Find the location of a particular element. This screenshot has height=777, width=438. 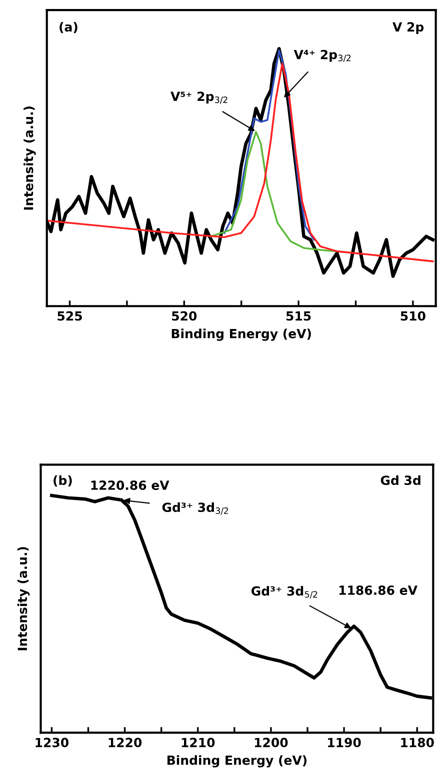

x-tick-label: 510 is located at coordinates (413, 316).